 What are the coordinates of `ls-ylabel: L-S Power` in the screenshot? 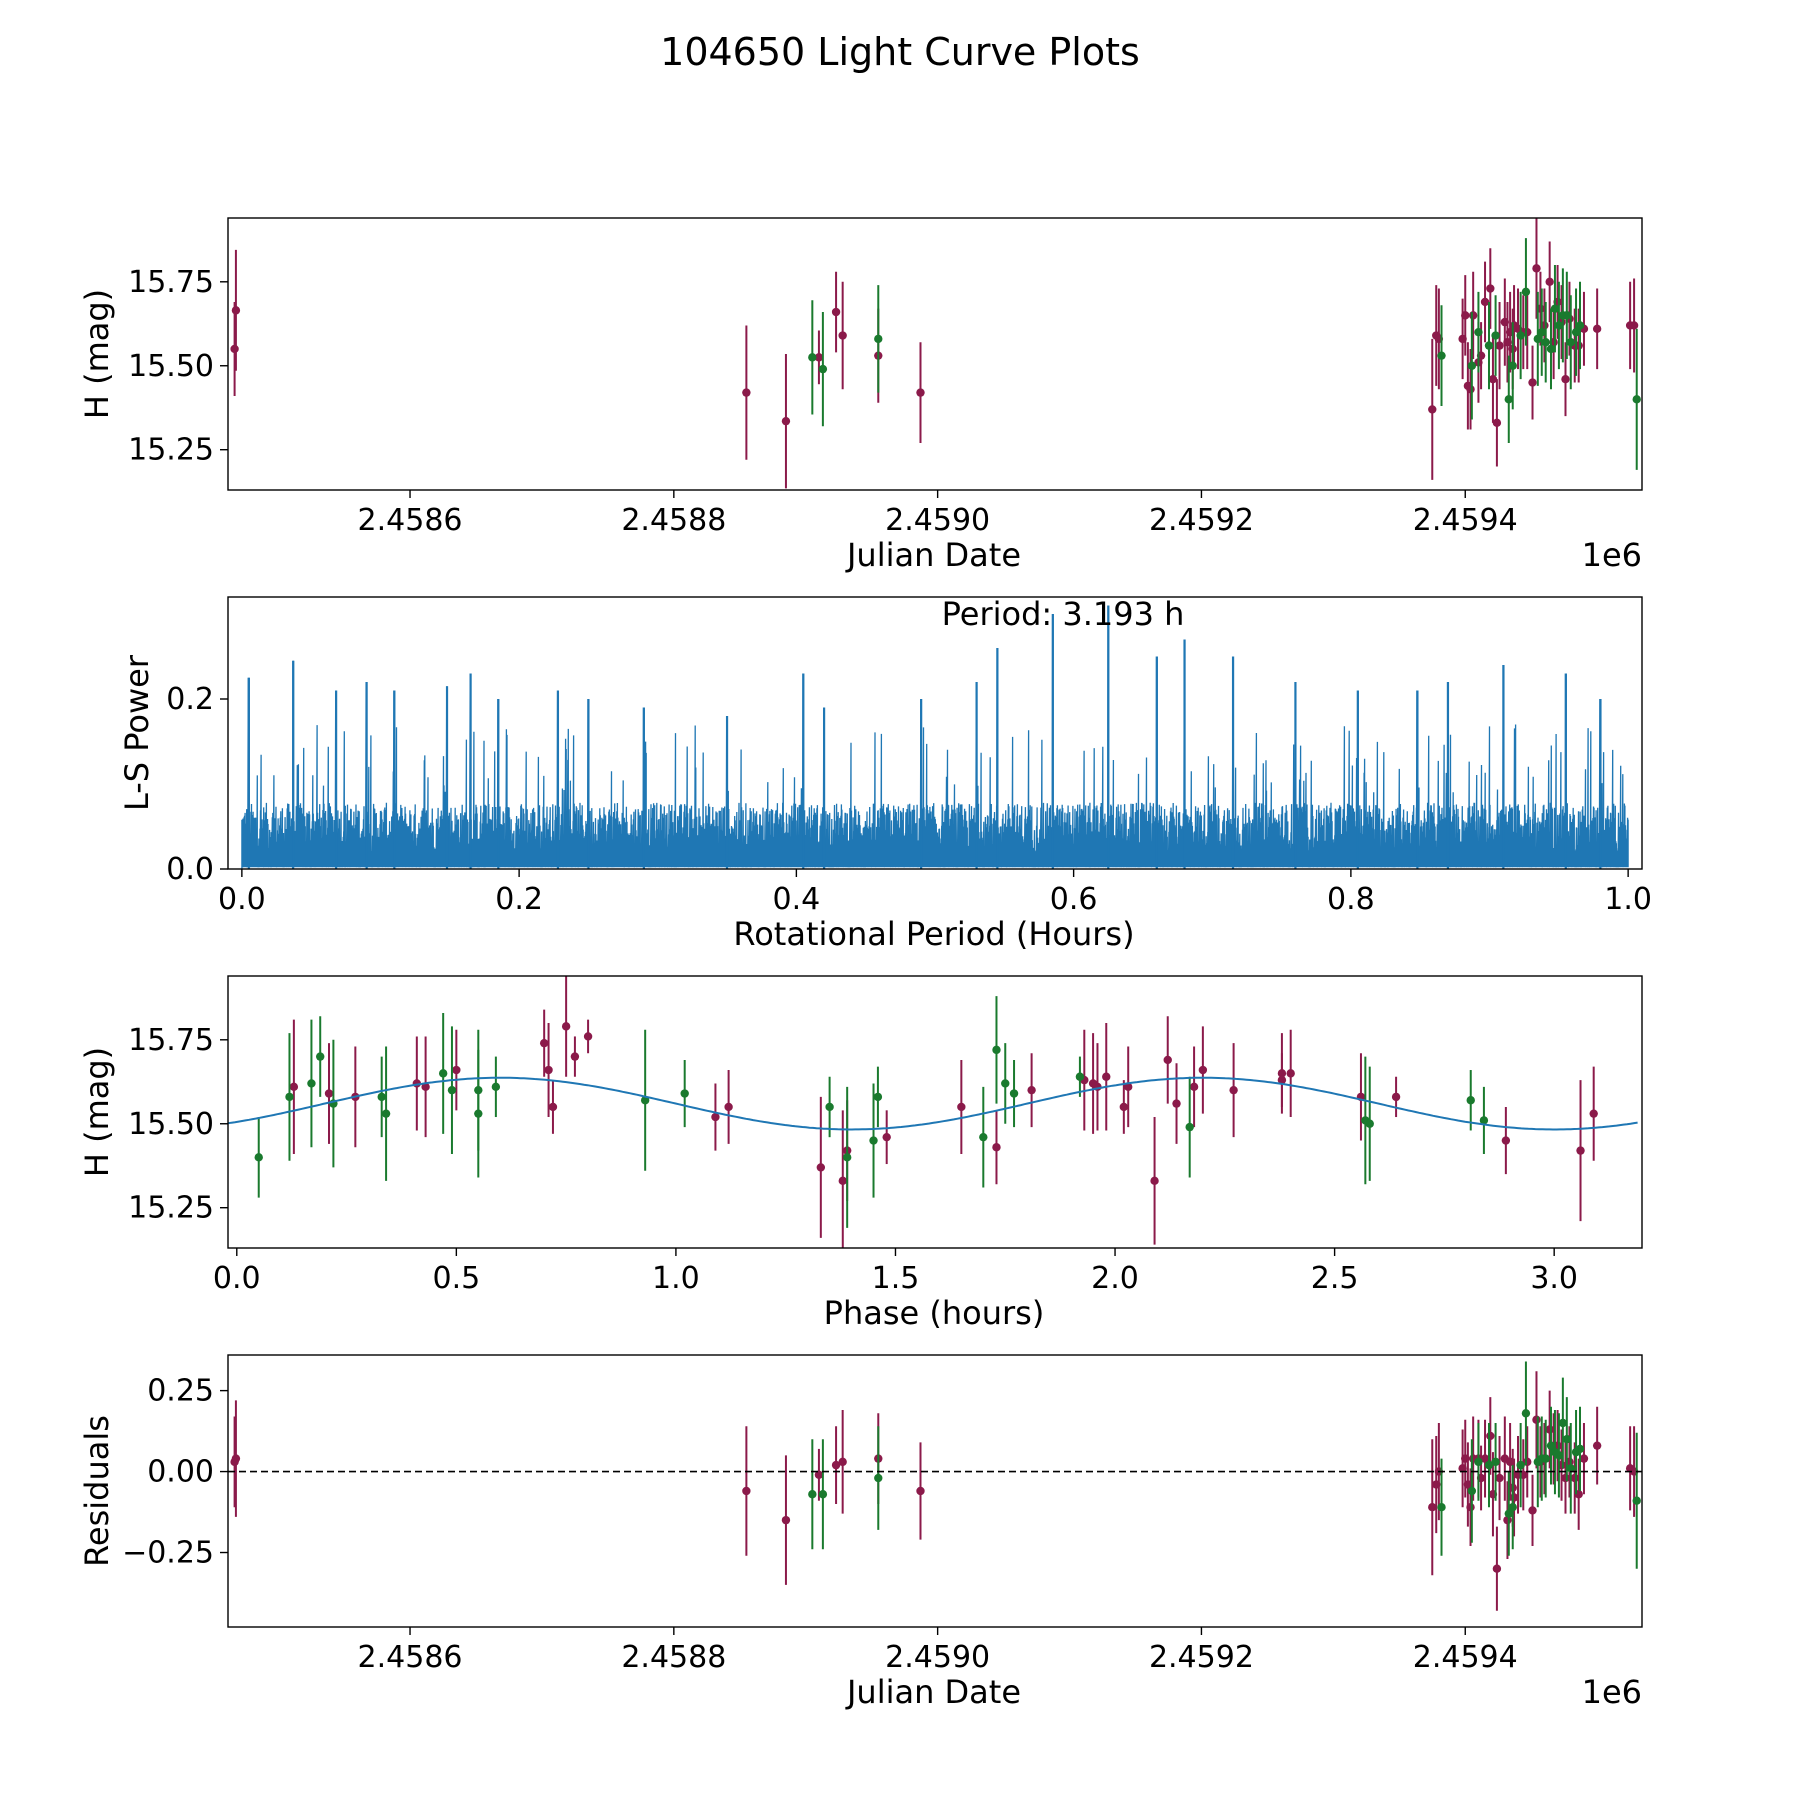 It's located at (137, 732).